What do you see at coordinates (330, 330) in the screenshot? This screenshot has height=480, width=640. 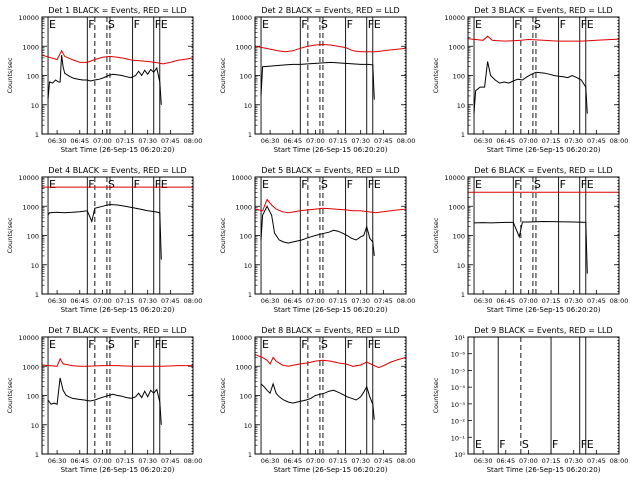 I see `panel-title: Det 8 BLACK = Events, RED = LLD` at bounding box center [330, 330].